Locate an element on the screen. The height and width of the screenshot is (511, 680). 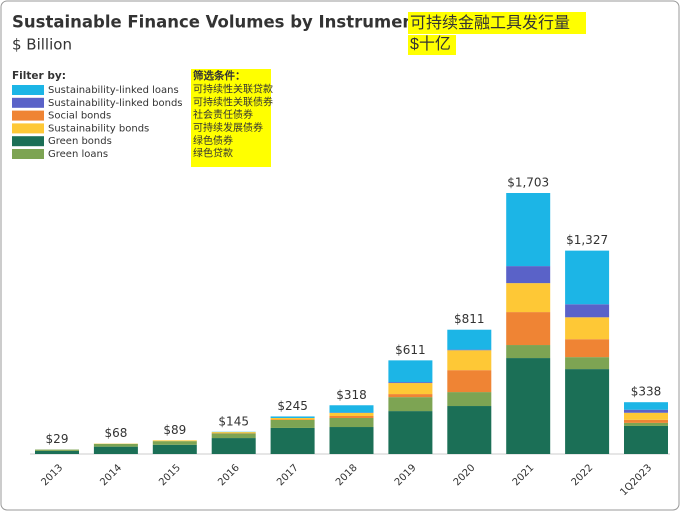
total-label: $1,327 is located at coordinates (587, 240).